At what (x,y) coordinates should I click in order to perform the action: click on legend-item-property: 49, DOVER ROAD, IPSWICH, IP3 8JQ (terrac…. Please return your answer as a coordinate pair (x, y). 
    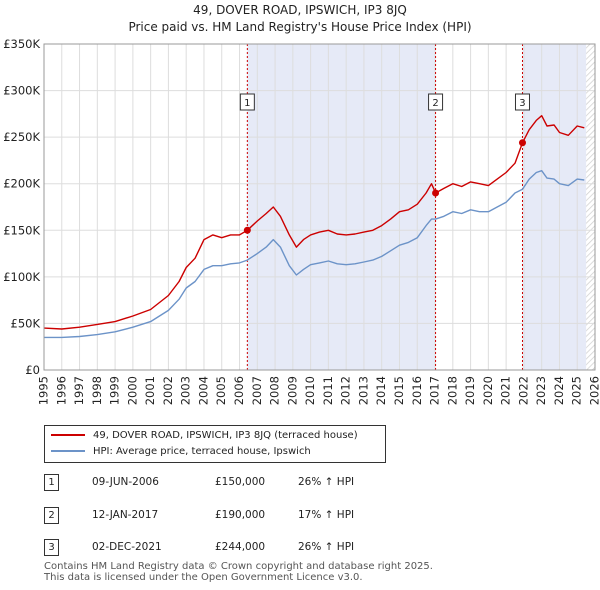
    Looking at the image, I should click on (204, 436).